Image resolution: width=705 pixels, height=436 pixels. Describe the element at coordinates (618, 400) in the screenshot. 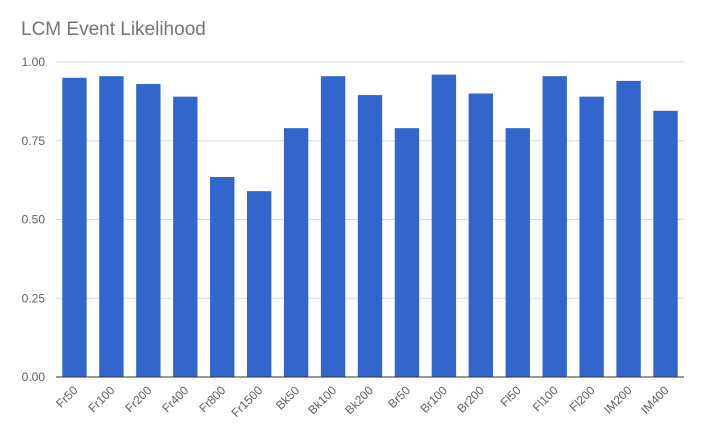

I see `x-tick-label: IM200` at that location.